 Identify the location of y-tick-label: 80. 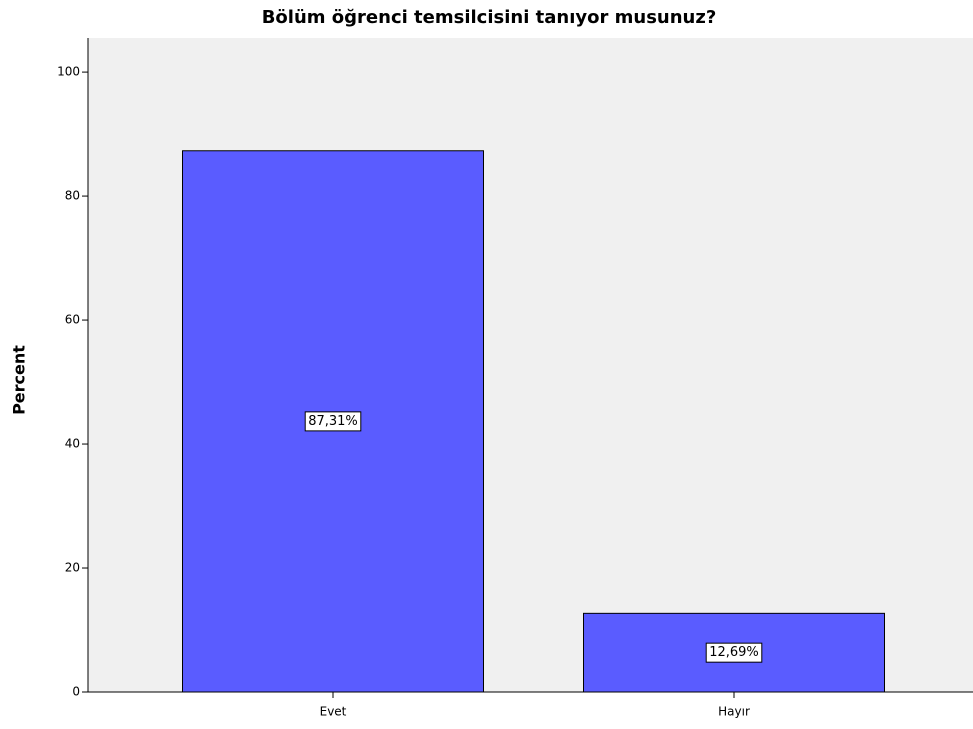
(72, 196).